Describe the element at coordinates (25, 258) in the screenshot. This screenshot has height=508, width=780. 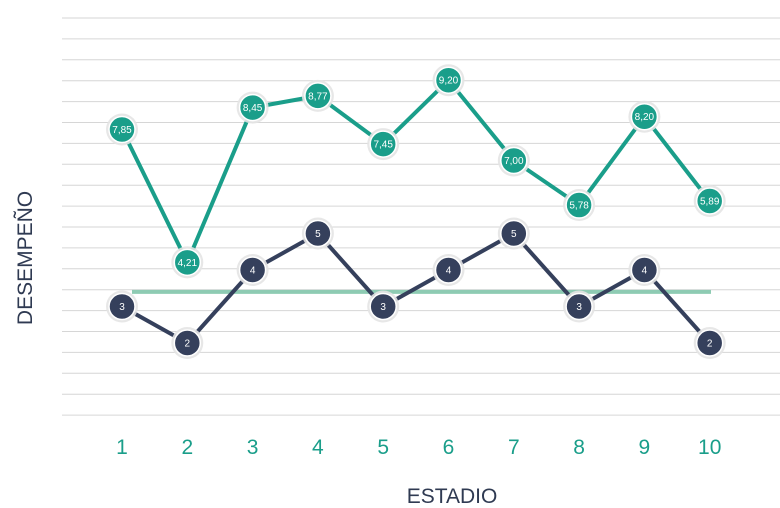
I see `y-axis-title: DESEMPEÑO` at that location.